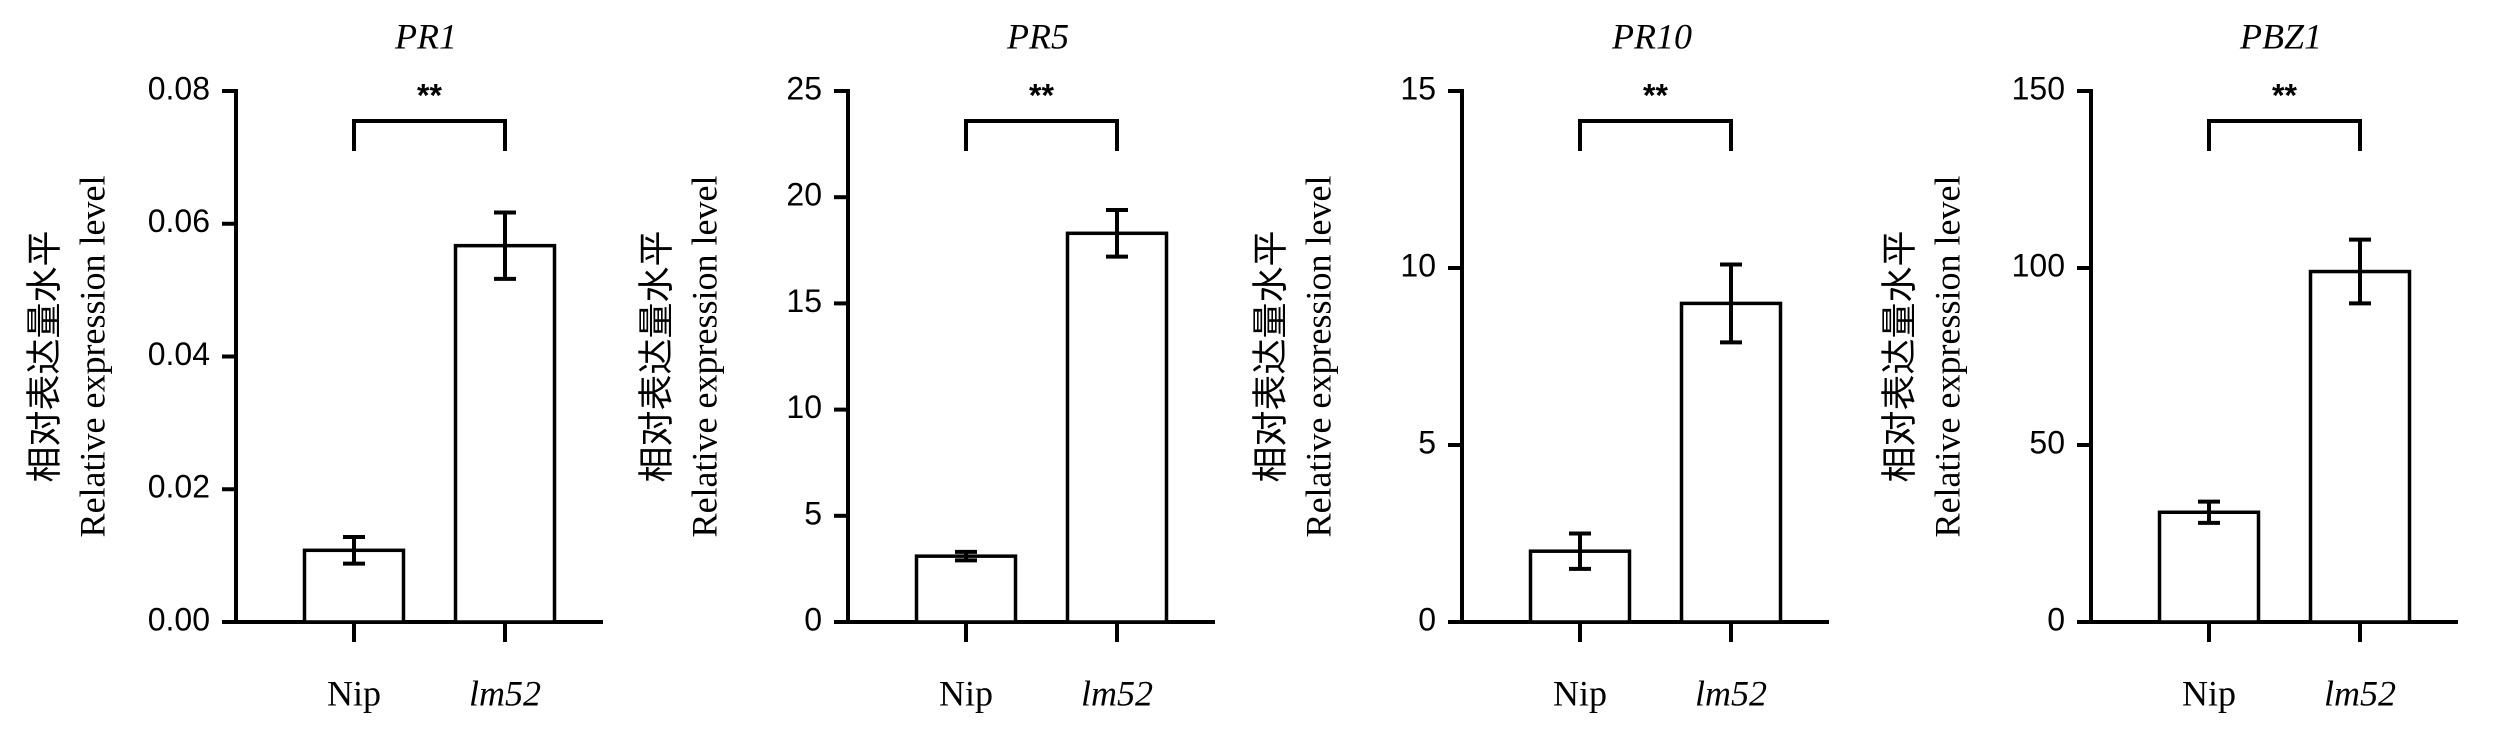 The image size is (2500, 750). I want to click on chart-title: PR5, so click(1037, 36).